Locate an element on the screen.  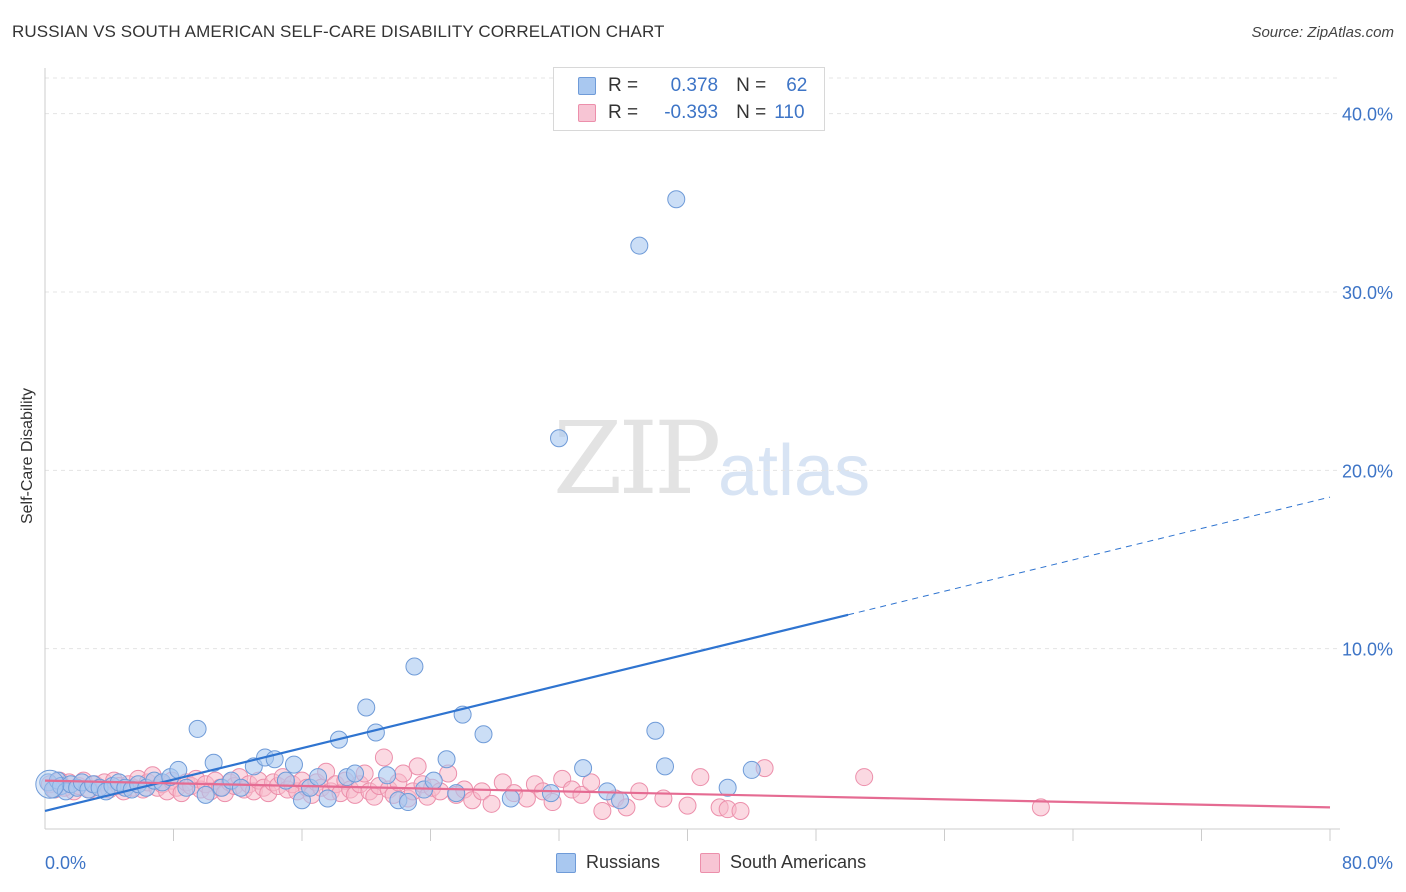
south-americans-swatch-icon is located at coordinates (587, 113).